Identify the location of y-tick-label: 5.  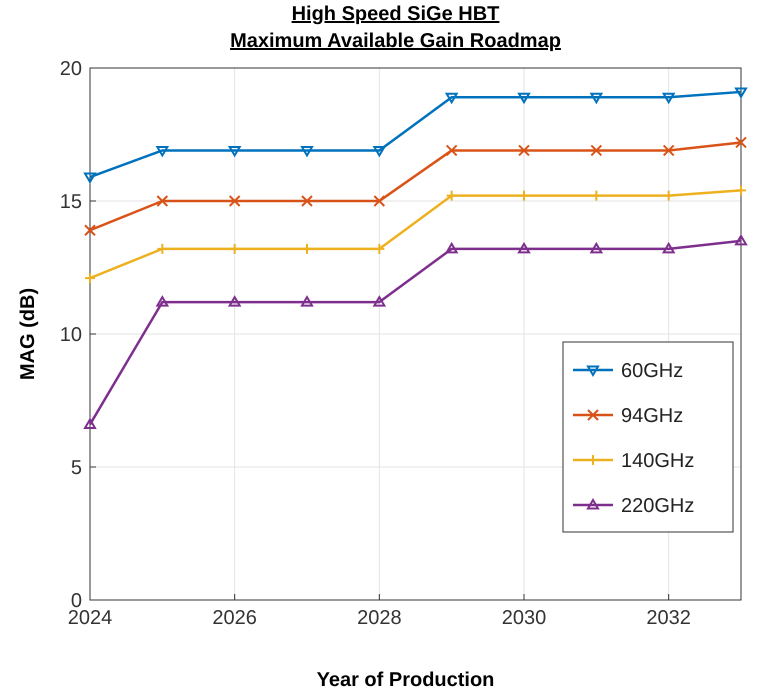
(76, 468).